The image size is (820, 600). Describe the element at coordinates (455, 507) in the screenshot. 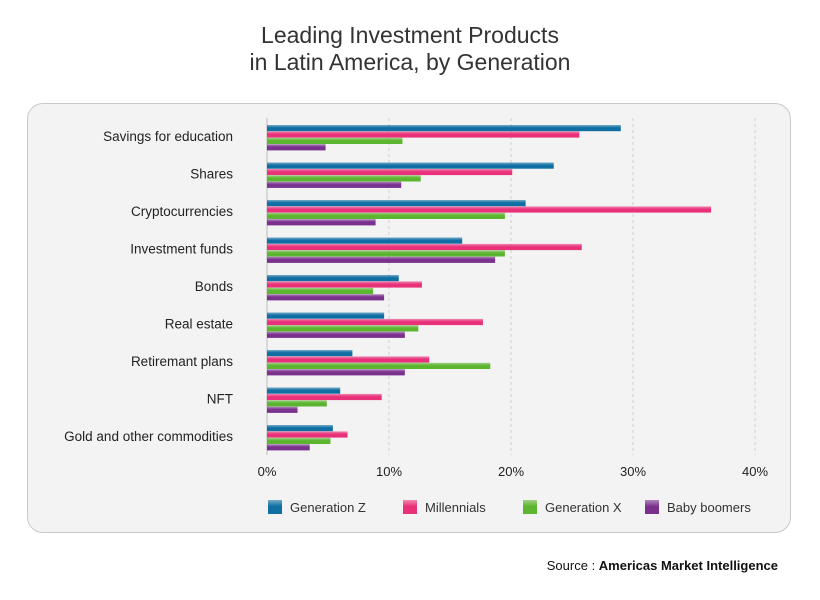

I see `legend-label-millennials: Millennials` at that location.